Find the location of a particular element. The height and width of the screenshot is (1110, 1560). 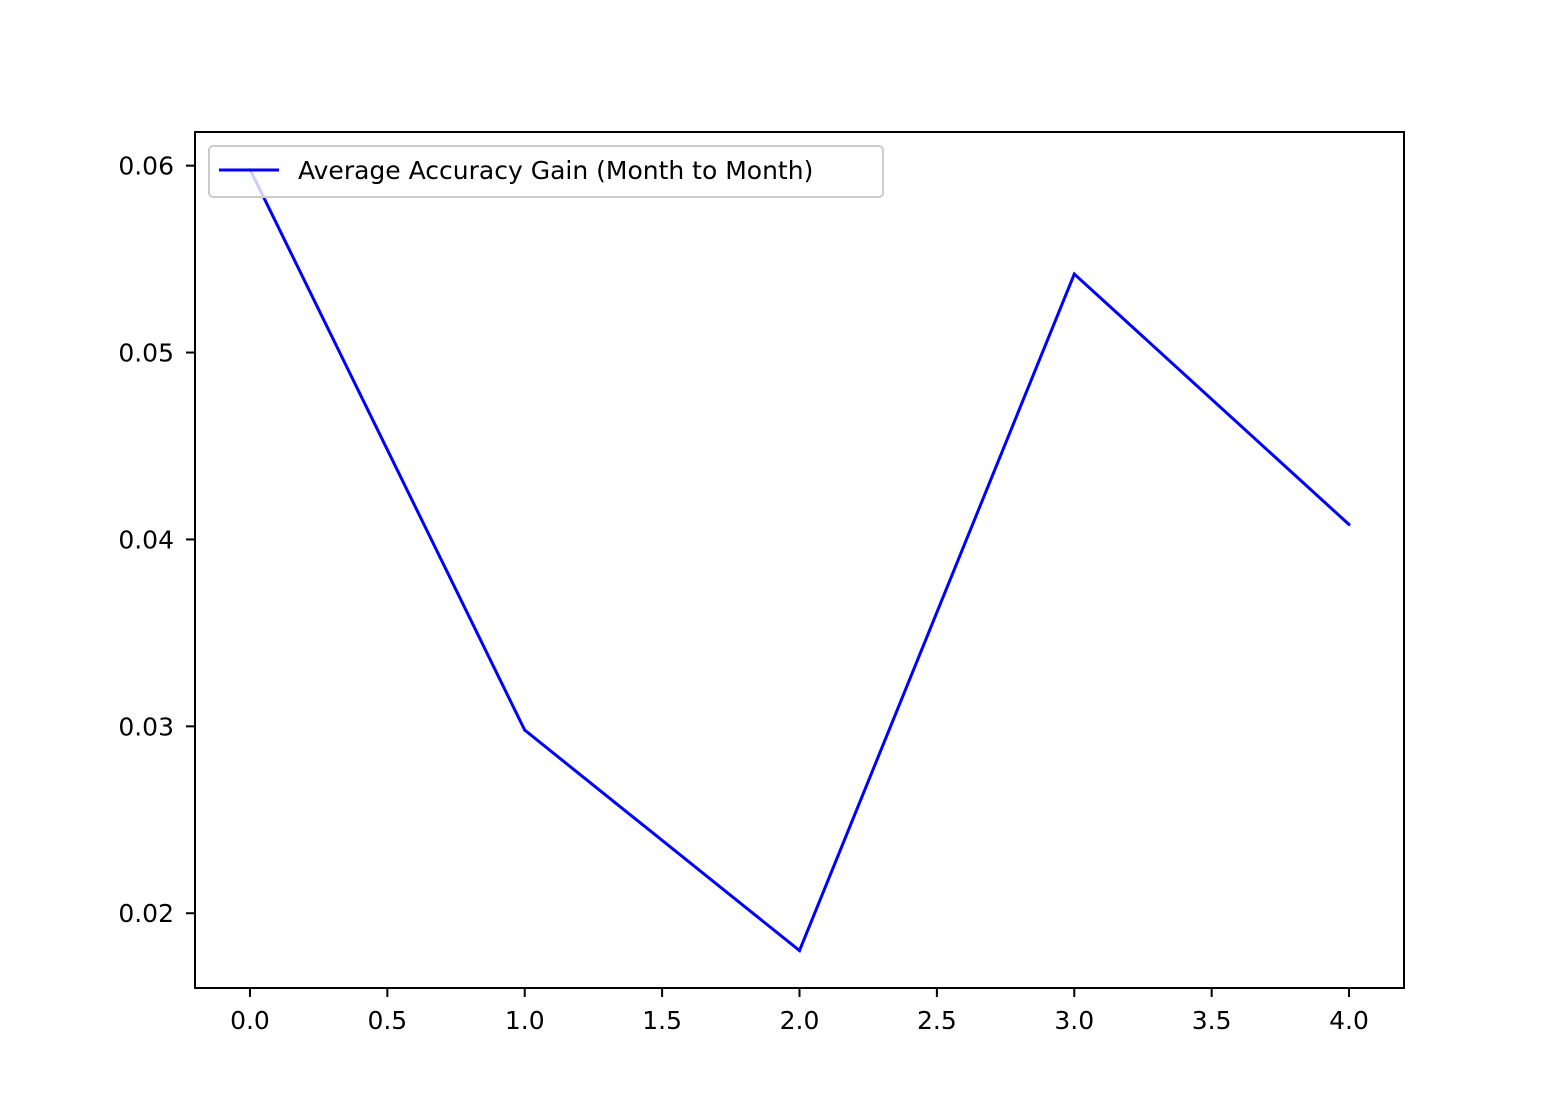

x-tick-label: 1.5 is located at coordinates (662, 1020).